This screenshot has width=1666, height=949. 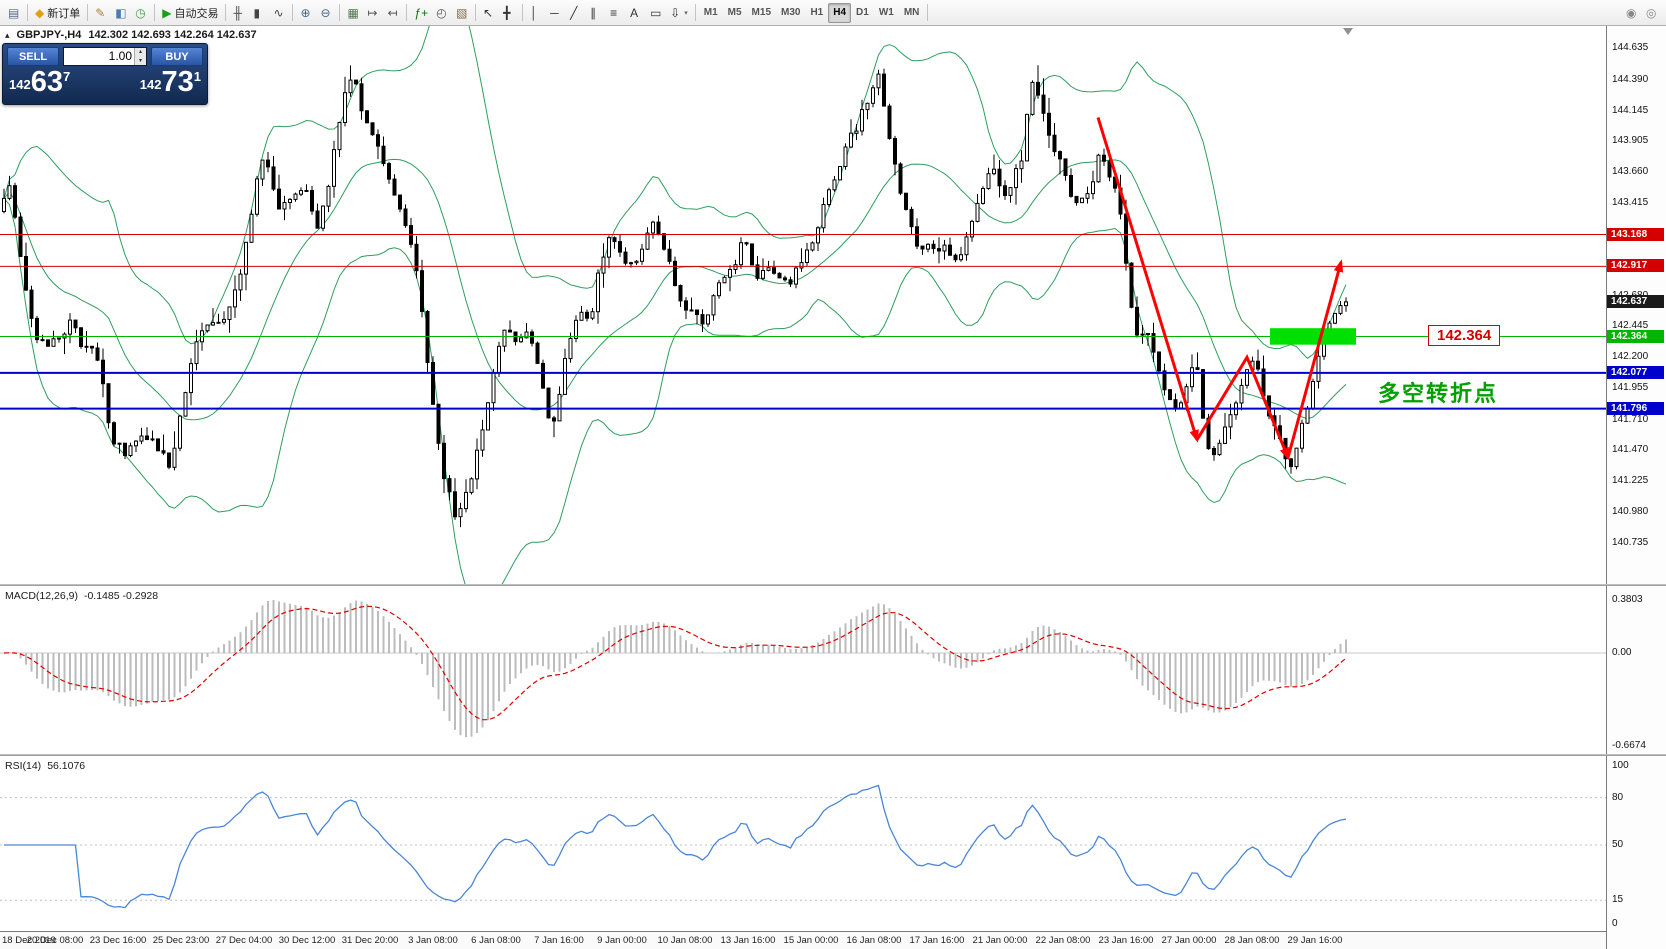 What do you see at coordinates (1635, 301) in the screenshot?
I see `bid-price-badge: 142.637` at bounding box center [1635, 301].